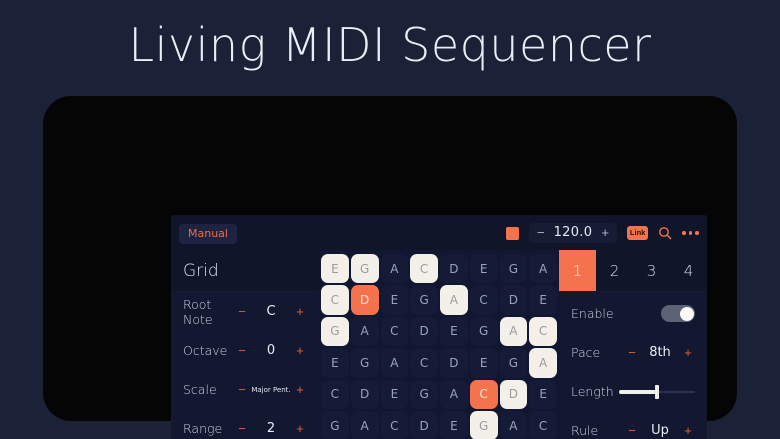  Describe the element at coordinates (585, 430) in the screenshot. I see `rule-label: Rule` at that location.